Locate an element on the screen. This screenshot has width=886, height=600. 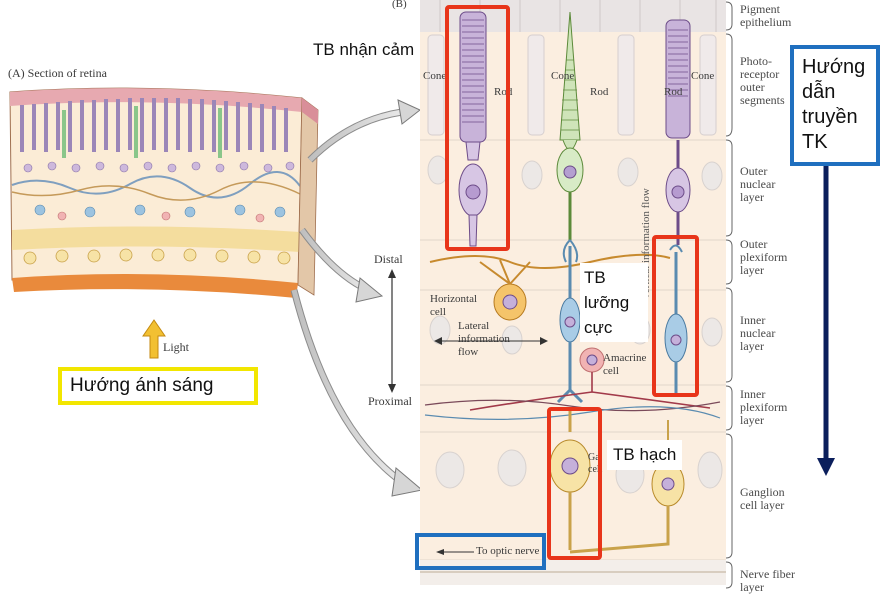
photoreceptor-annotation: TB nhận cảm is located at coordinates (364, 49).